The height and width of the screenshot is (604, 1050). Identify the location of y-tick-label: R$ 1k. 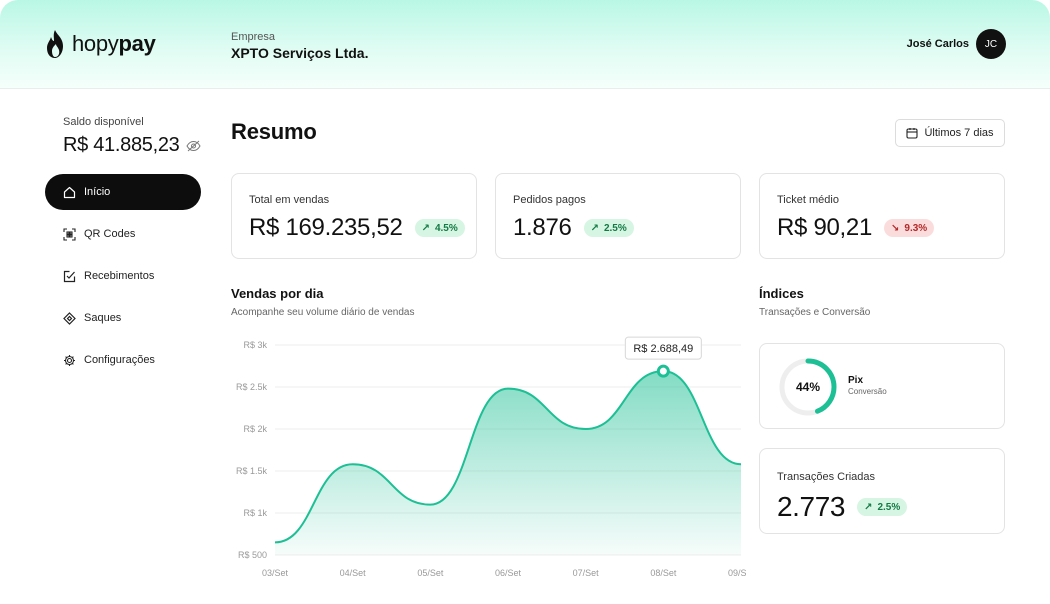
(255, 513).